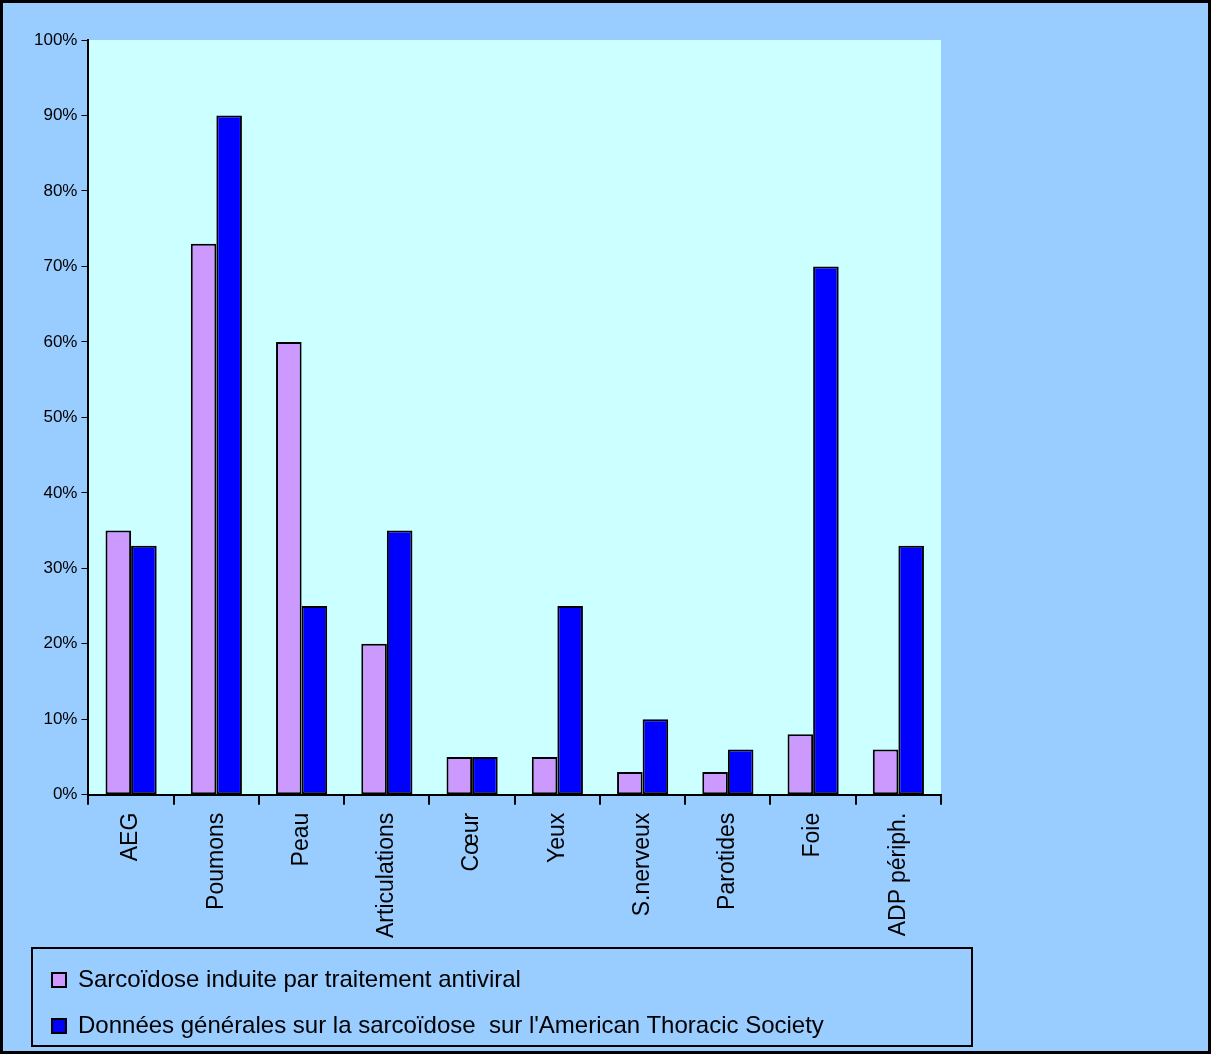 The image size is (1211, 1054). What do you see at coordinates (60, 718) in the screenshot?
I see `y-tick-label: 10%` at bounding box center [60, 718].